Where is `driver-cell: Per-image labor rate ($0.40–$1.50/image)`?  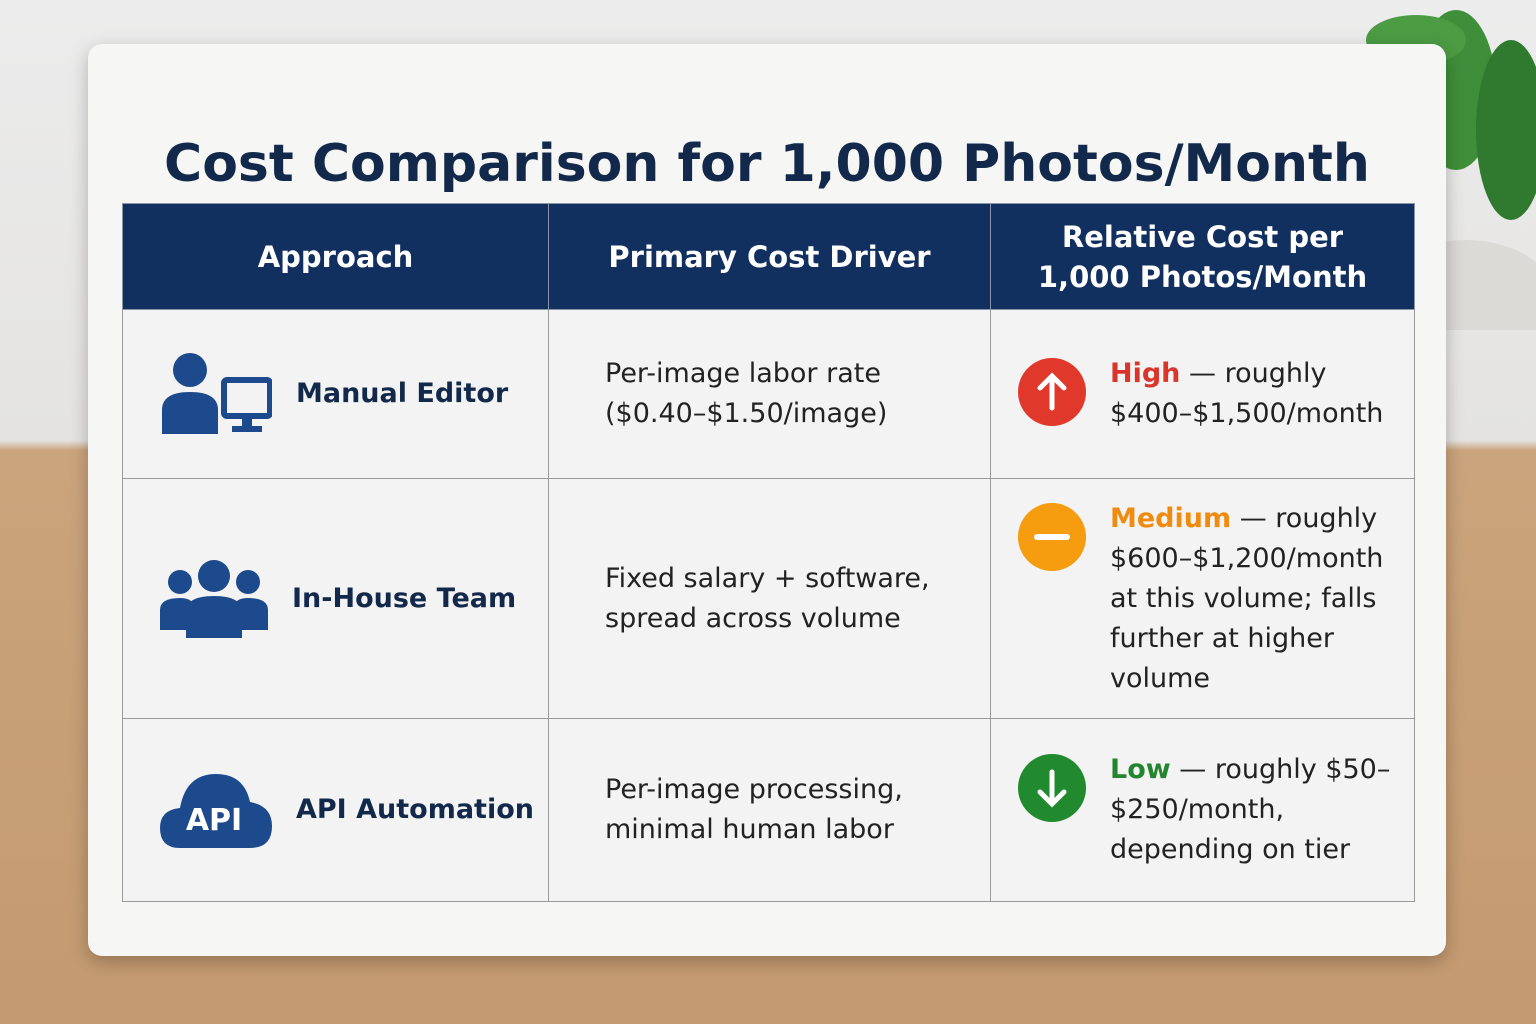
driver-cell: Per-image labor rate ($0.40–$1.50/image) is located at coordinates (769, 394).